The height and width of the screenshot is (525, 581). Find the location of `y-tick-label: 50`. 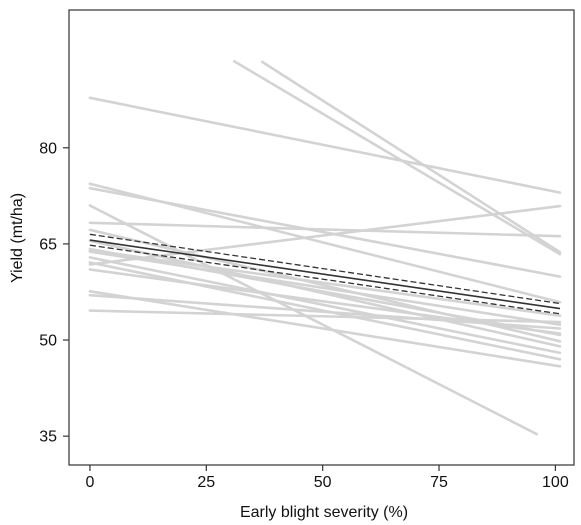

y-tick-label: 50 is located at coordinates (48, 341).